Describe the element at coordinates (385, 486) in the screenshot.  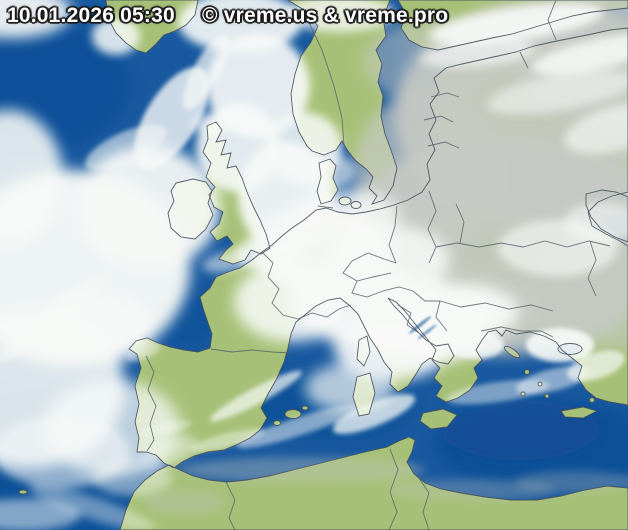
I see `cloud-africa-haze` at that location.